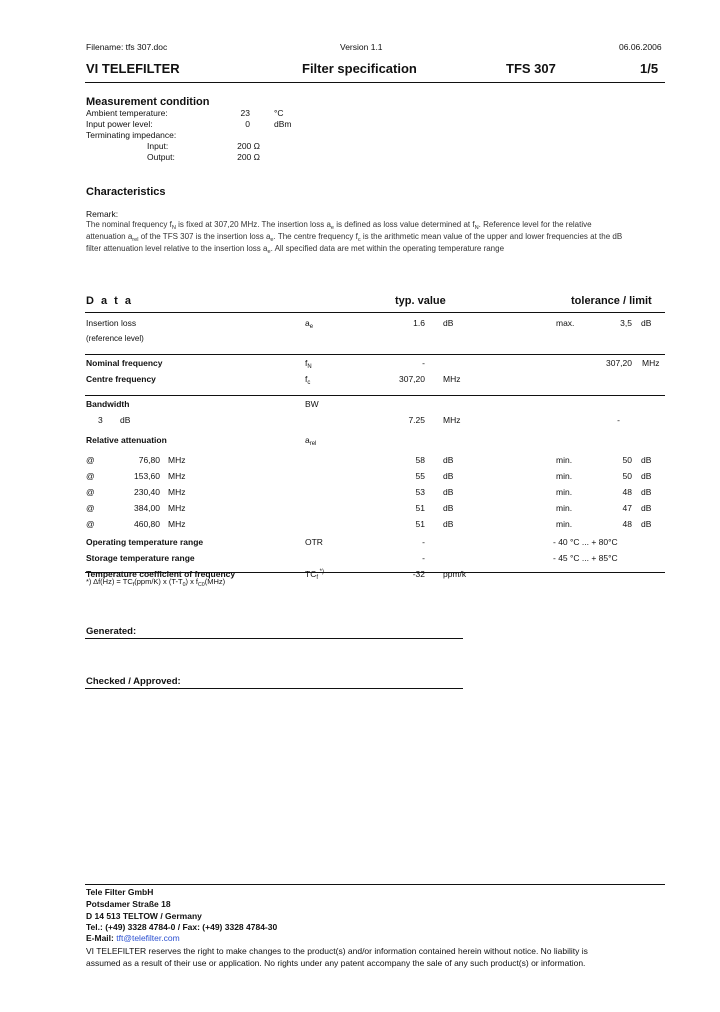 Image resolution: width=720 pixels, height=1012 pixels. I want to click on measurement-label: Ambient temperature:, so click(127, 113).